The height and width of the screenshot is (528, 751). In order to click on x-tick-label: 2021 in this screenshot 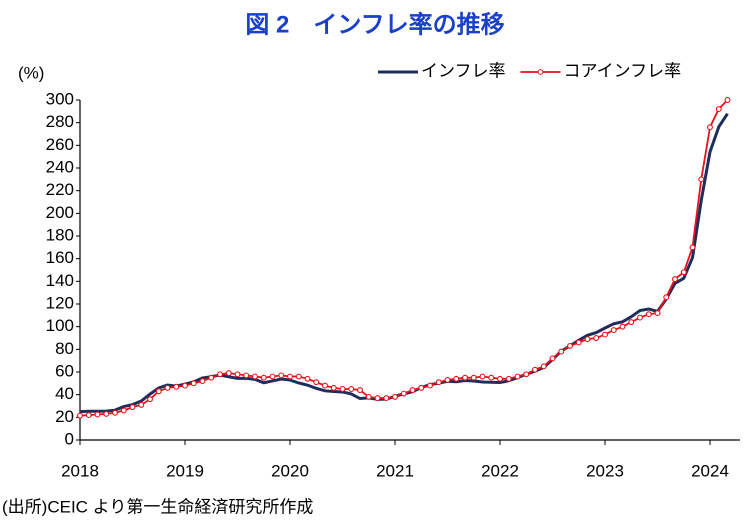, I will do `click(395, 470)`.